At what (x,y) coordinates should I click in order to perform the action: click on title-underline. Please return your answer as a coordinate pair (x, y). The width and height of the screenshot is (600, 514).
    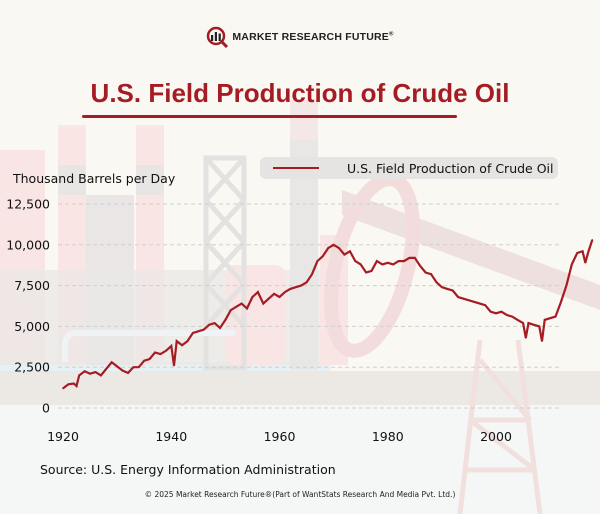
    Looking at the image, I should click on (269, 116).